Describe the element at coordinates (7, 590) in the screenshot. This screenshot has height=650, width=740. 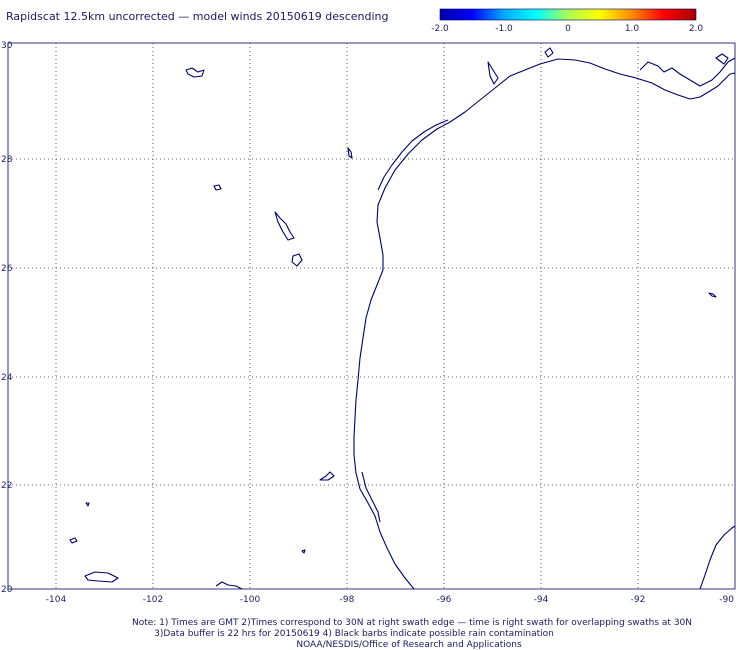
I see `lat-label-20n: 20` at that location.